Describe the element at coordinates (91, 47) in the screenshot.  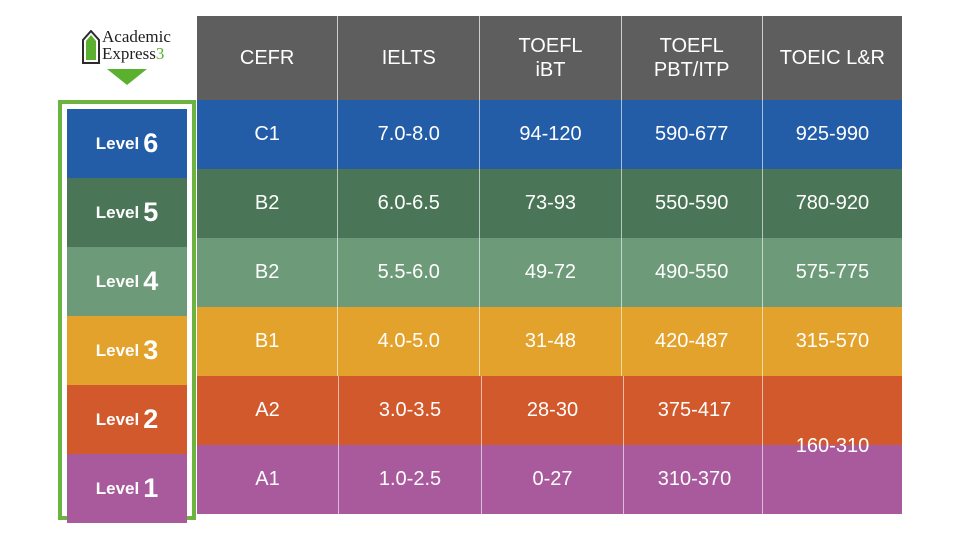
I see `house-icon` at that location.